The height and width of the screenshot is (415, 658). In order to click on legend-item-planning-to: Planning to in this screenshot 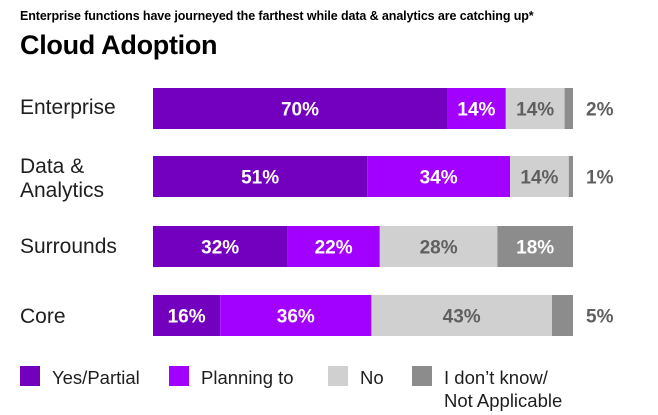, I will do `click(231, 377)`.